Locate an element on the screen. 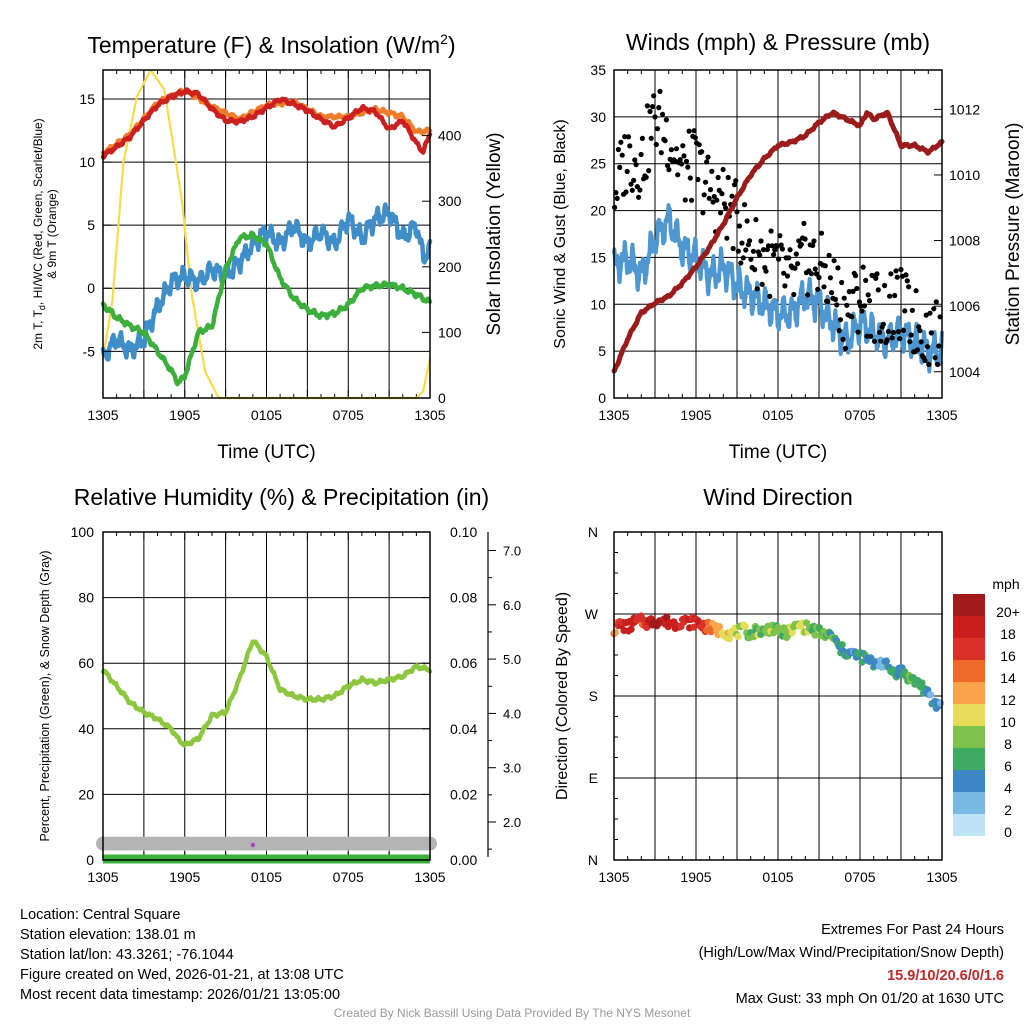 The image size is (1024, 1024). plot-border is located at coordinates (266, 234).